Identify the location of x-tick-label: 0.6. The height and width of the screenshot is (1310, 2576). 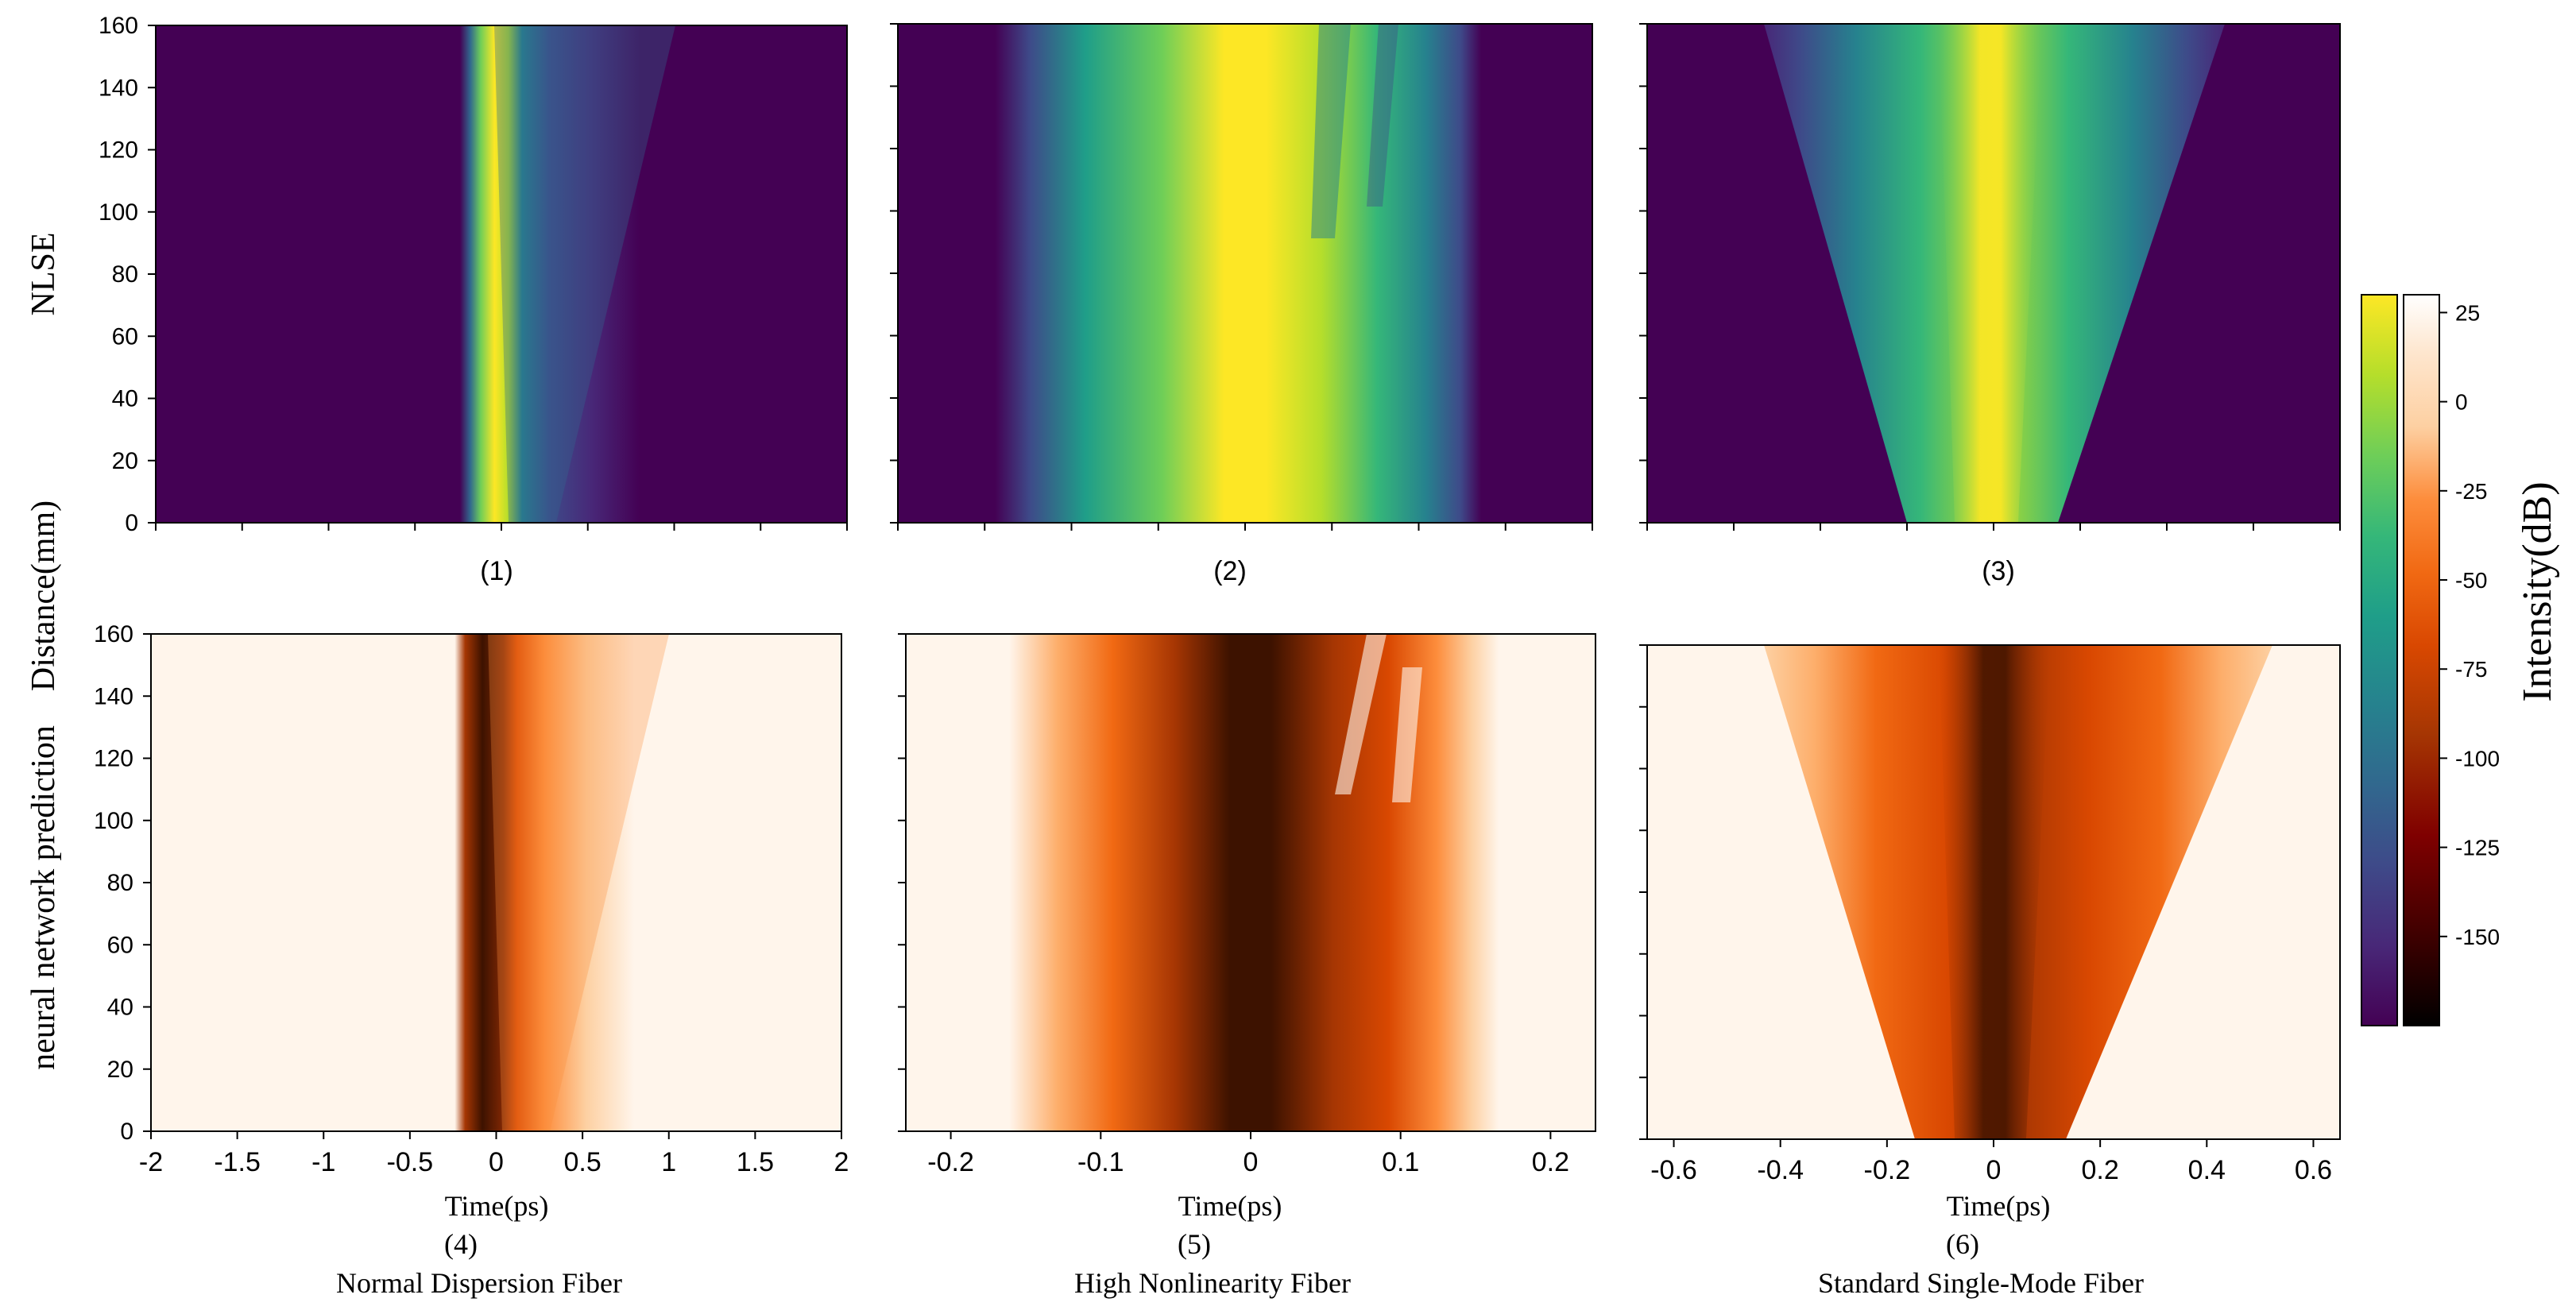
(2314, 1170).